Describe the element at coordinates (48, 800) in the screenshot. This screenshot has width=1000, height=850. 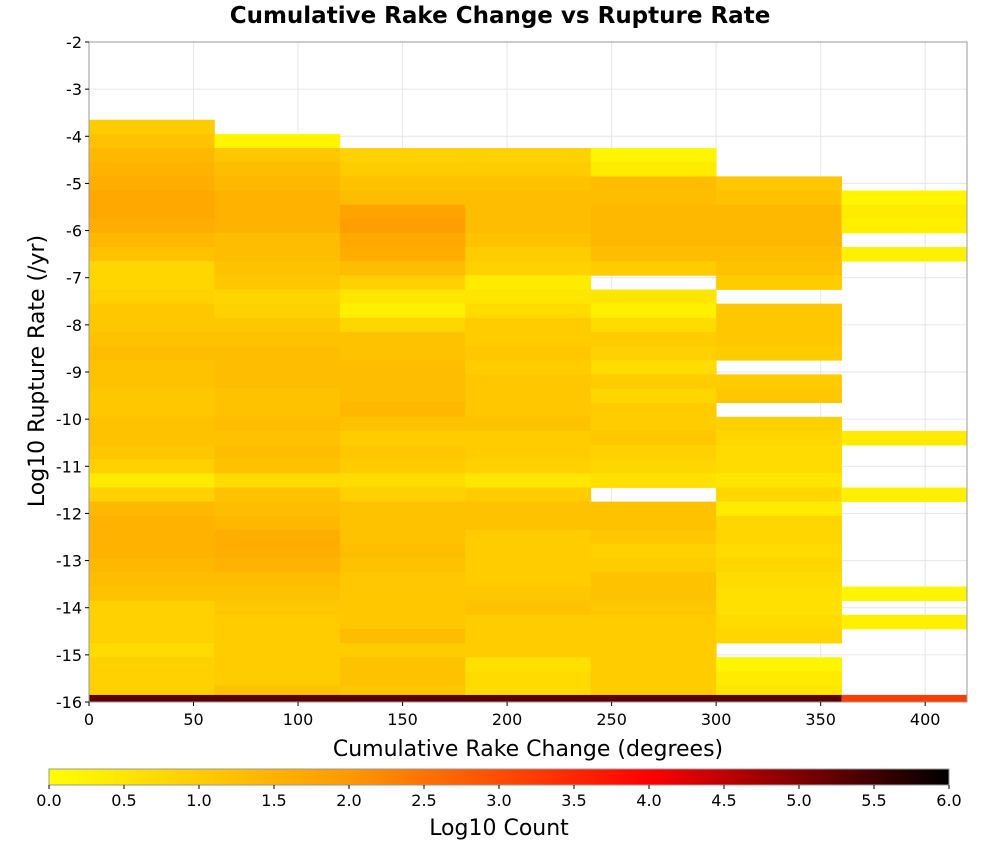
I see `colorbar-tick-label: 0.0` at that location.